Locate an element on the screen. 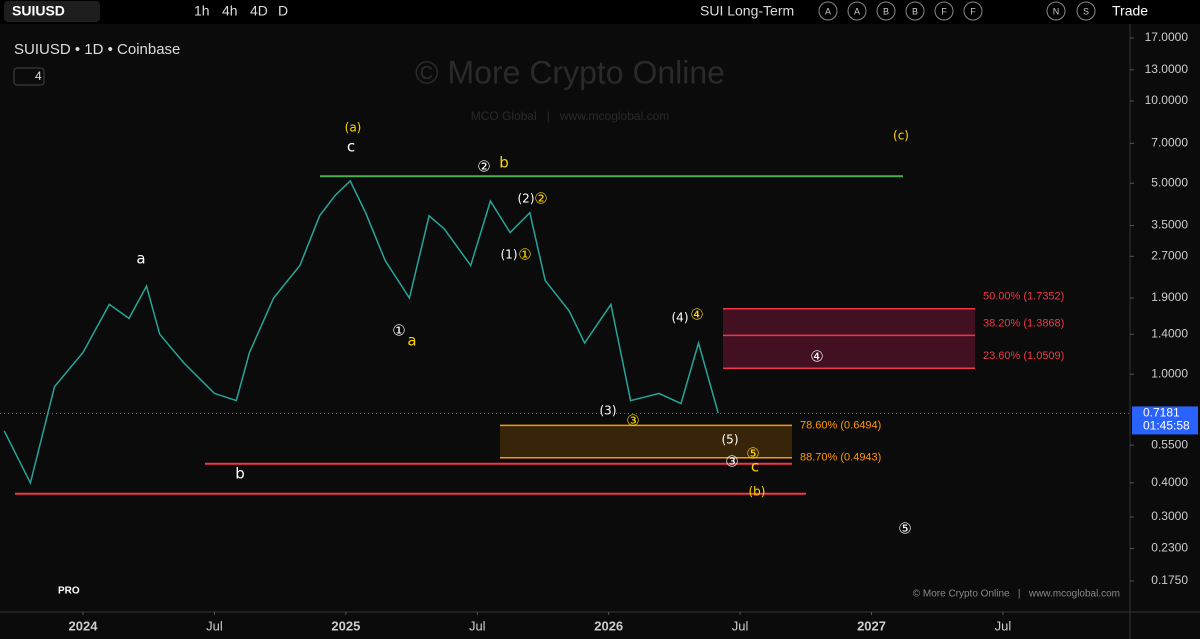  legend-title: SUIUSD • 1D • Coinbase is located at coordinates (97, 49).